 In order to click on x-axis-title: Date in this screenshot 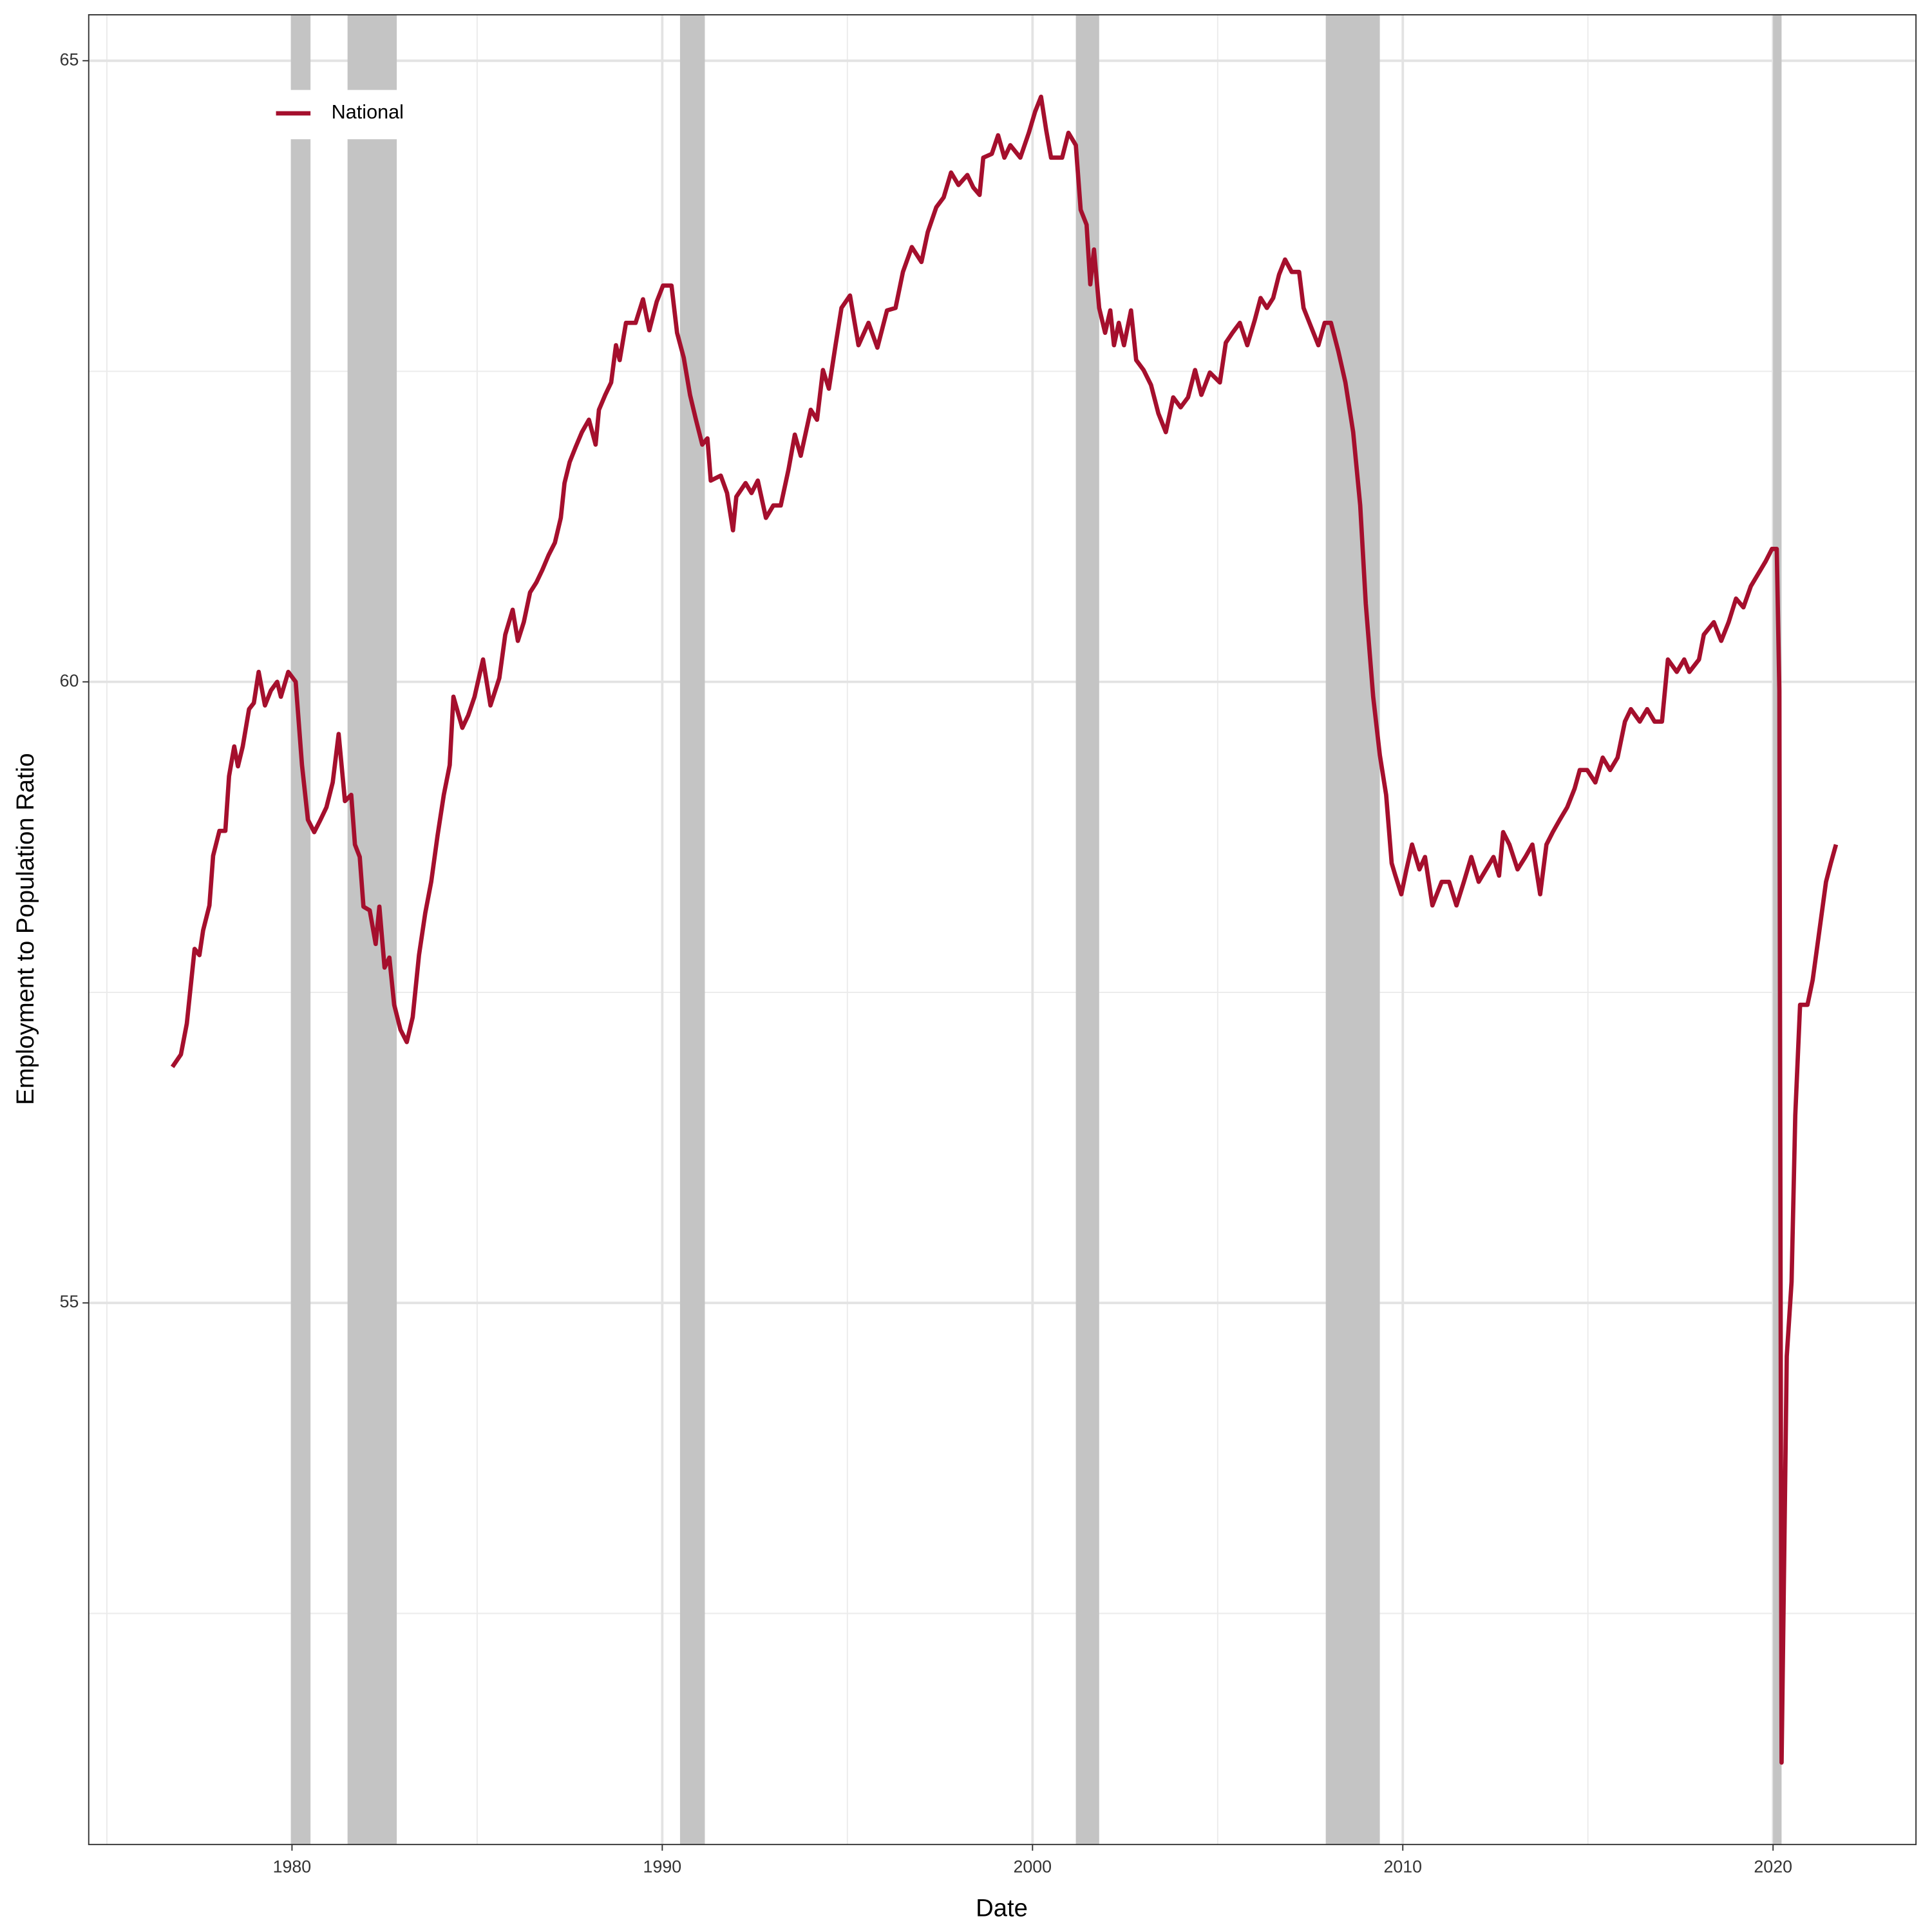, I will do `click(1002, 1909)`.